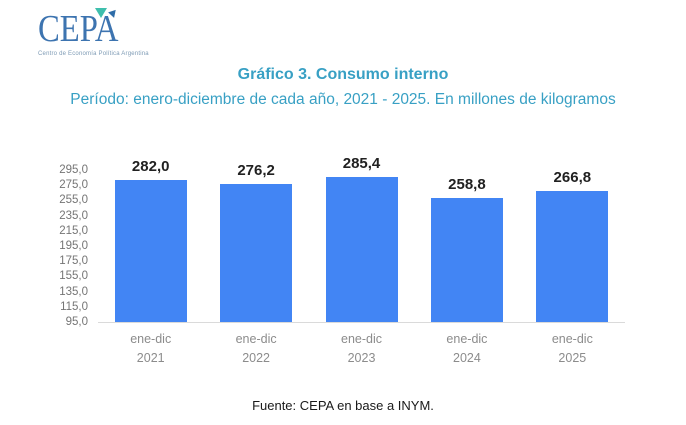  What do you see at coordinates (73, 200) in the screenshot?
I see `y-tick-label: 255,0` at bounding box center [73, 200].